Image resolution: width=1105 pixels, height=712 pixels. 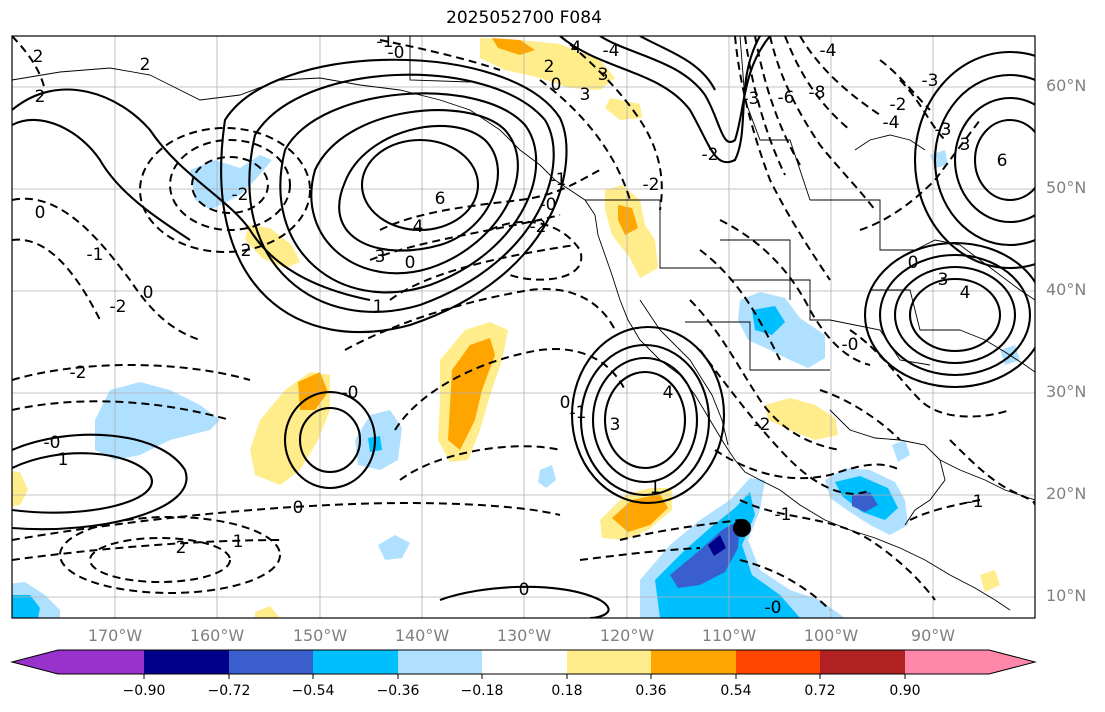 What do you see at coordinates (1066, 85) in the screenshot?
I see `lat-label: 60°N` at bounding box center [1066, 85].